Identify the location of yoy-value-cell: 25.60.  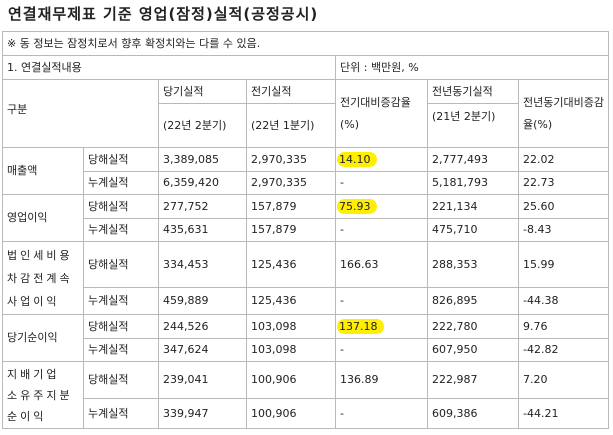
(563, 206).